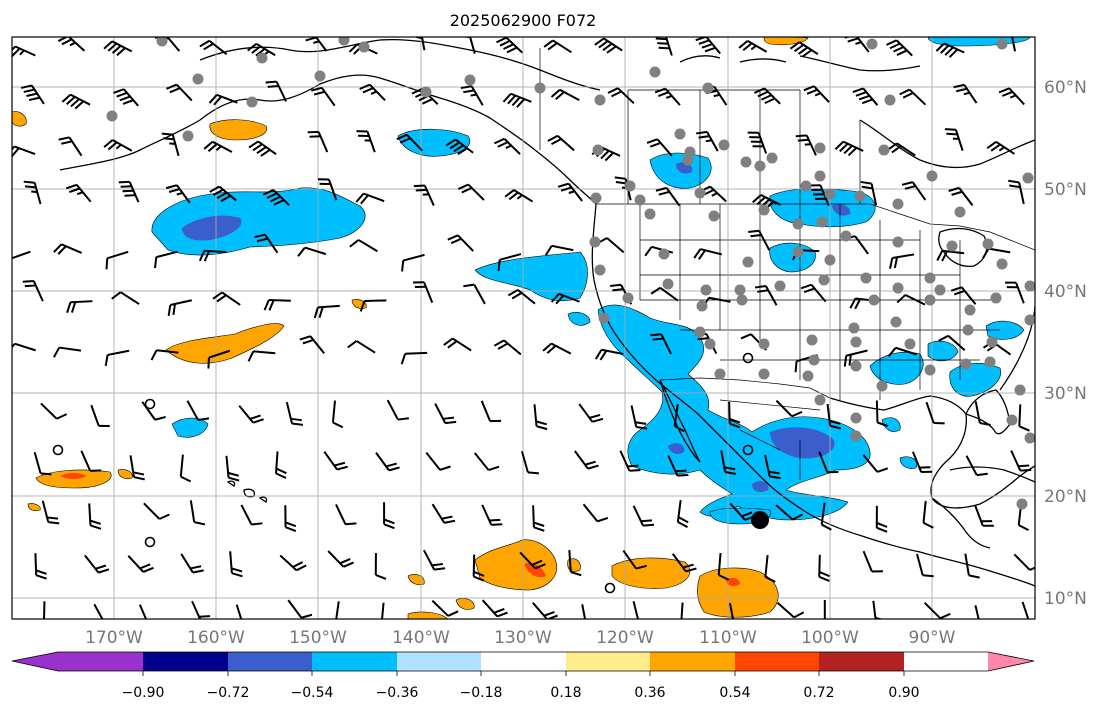 This screenshot has width=1105, height=712. What do you see at coordinates (318, 638) in the screenshot?
I see `lon-label-150w: 150°W` at bounding box center [318, 638].